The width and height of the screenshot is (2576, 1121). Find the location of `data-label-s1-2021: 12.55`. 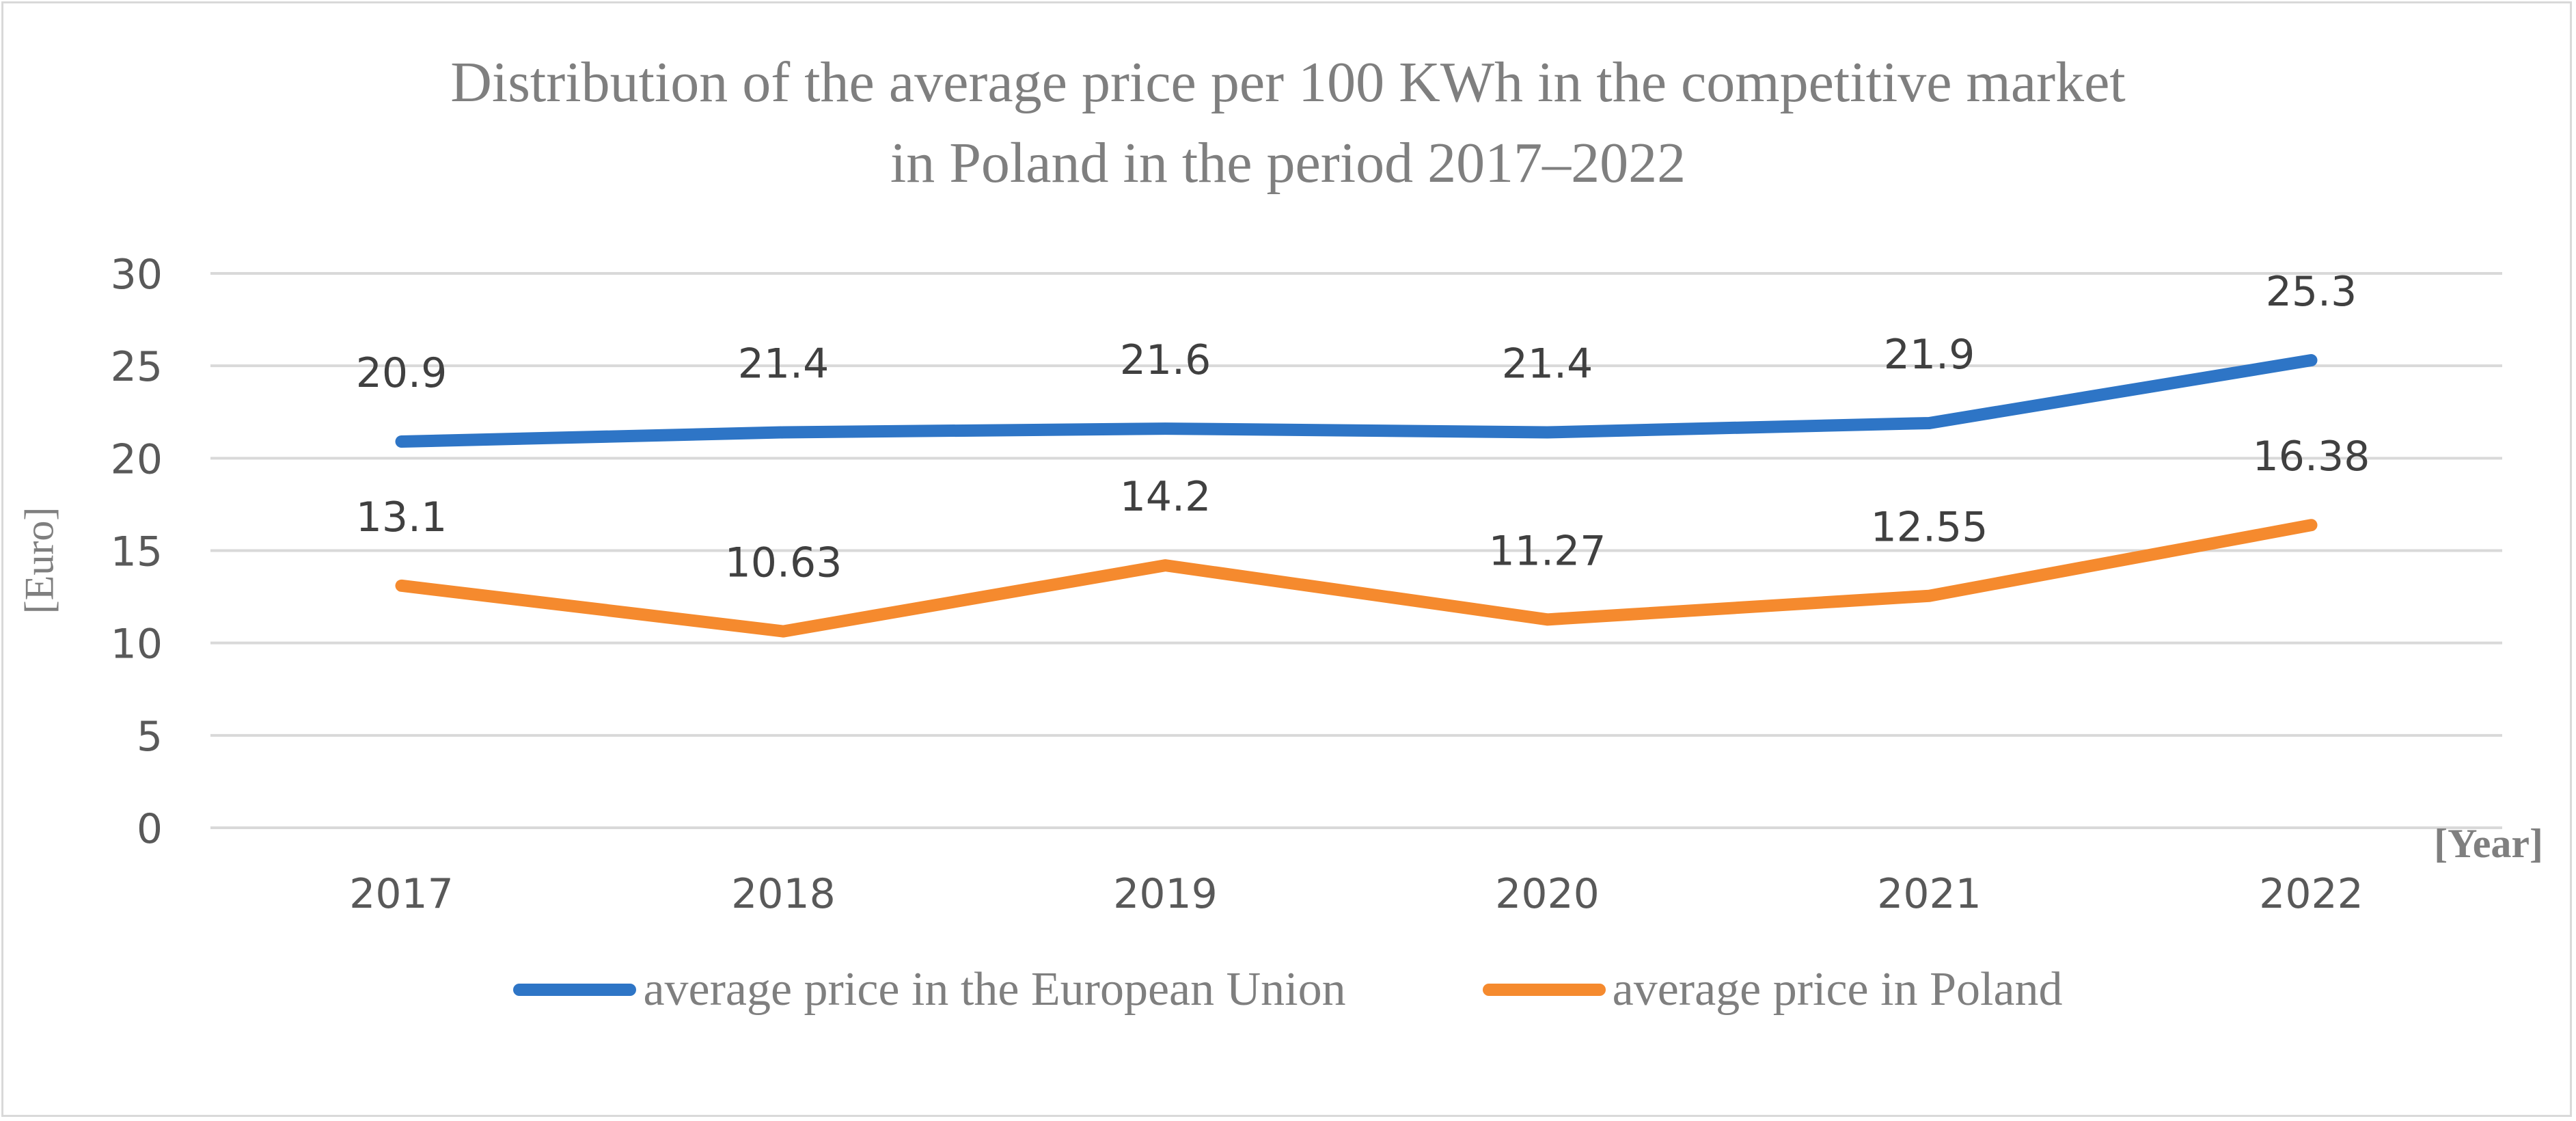

data-label-s1-2021: 12.55 is located at coordinates (1929, 528).